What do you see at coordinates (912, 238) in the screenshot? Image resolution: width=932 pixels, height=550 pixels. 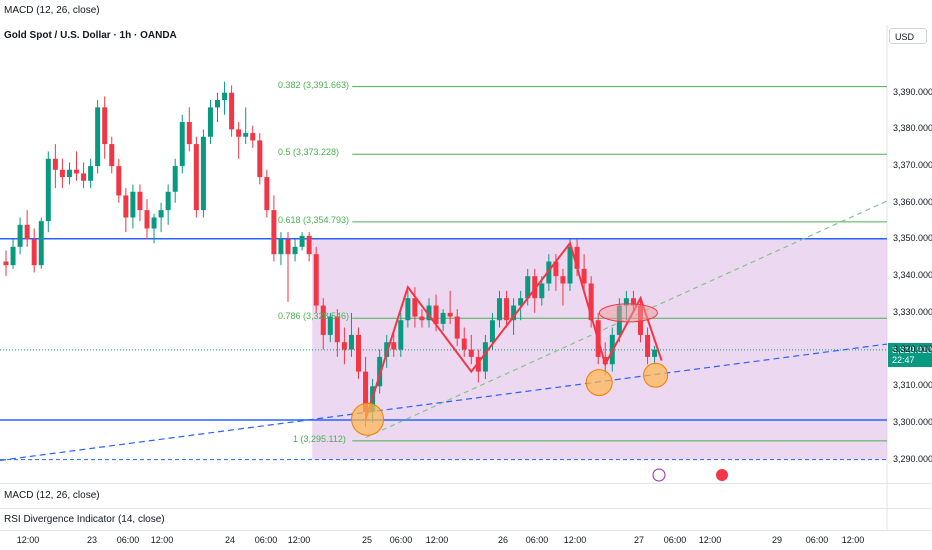 I see `price-axis-label: 3,350.000` at bounding box center [912, 238].